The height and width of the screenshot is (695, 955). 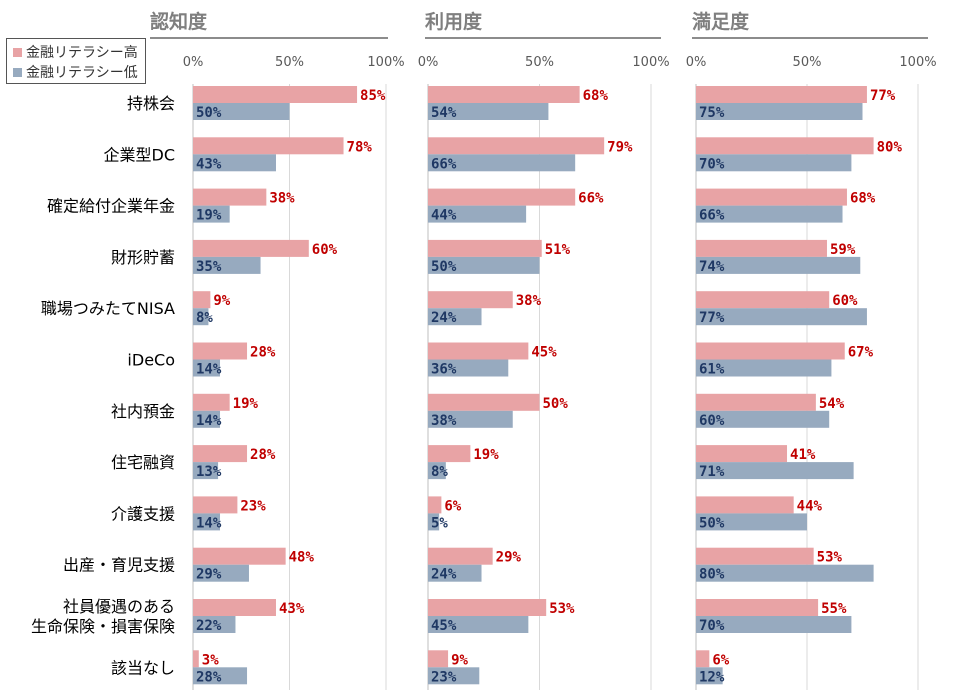 I want to click on data-label-2-1-8: 50%, so click(x=712, y=523).